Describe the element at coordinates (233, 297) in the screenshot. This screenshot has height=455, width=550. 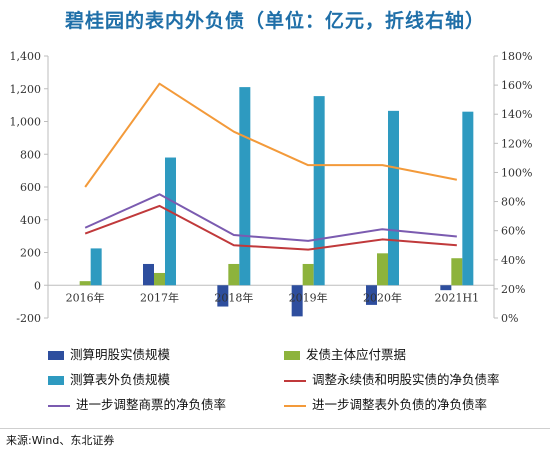
I see `category-label: 2018年` at that location.